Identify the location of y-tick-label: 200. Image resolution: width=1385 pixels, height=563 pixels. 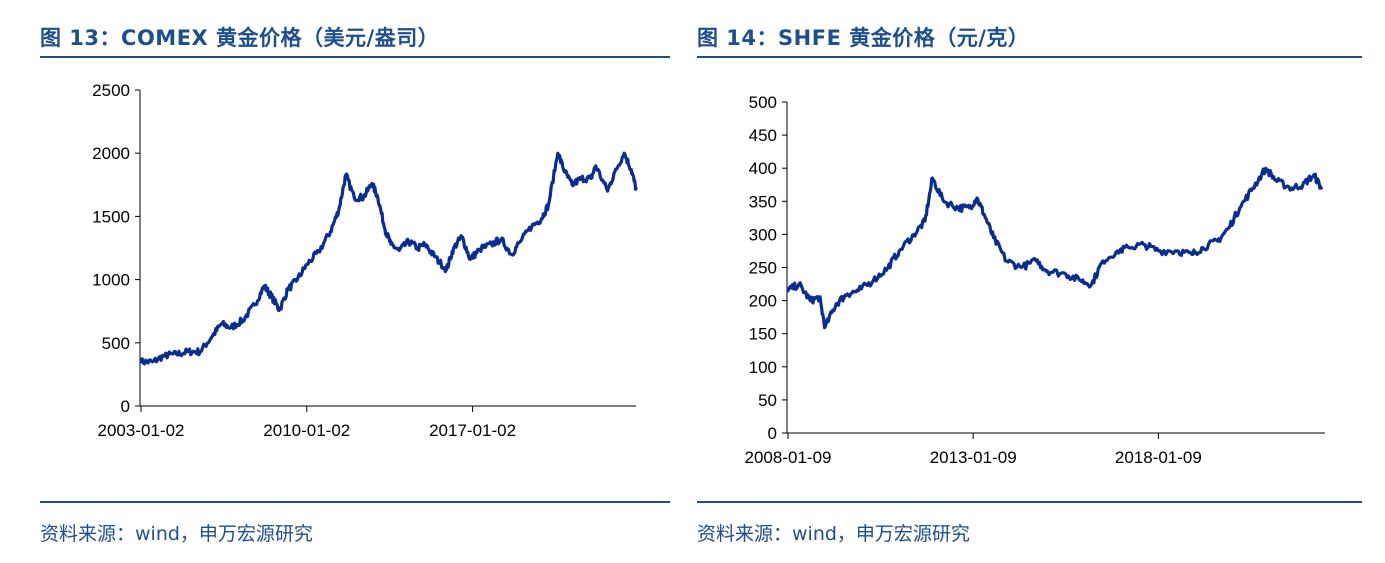
(763, 301).